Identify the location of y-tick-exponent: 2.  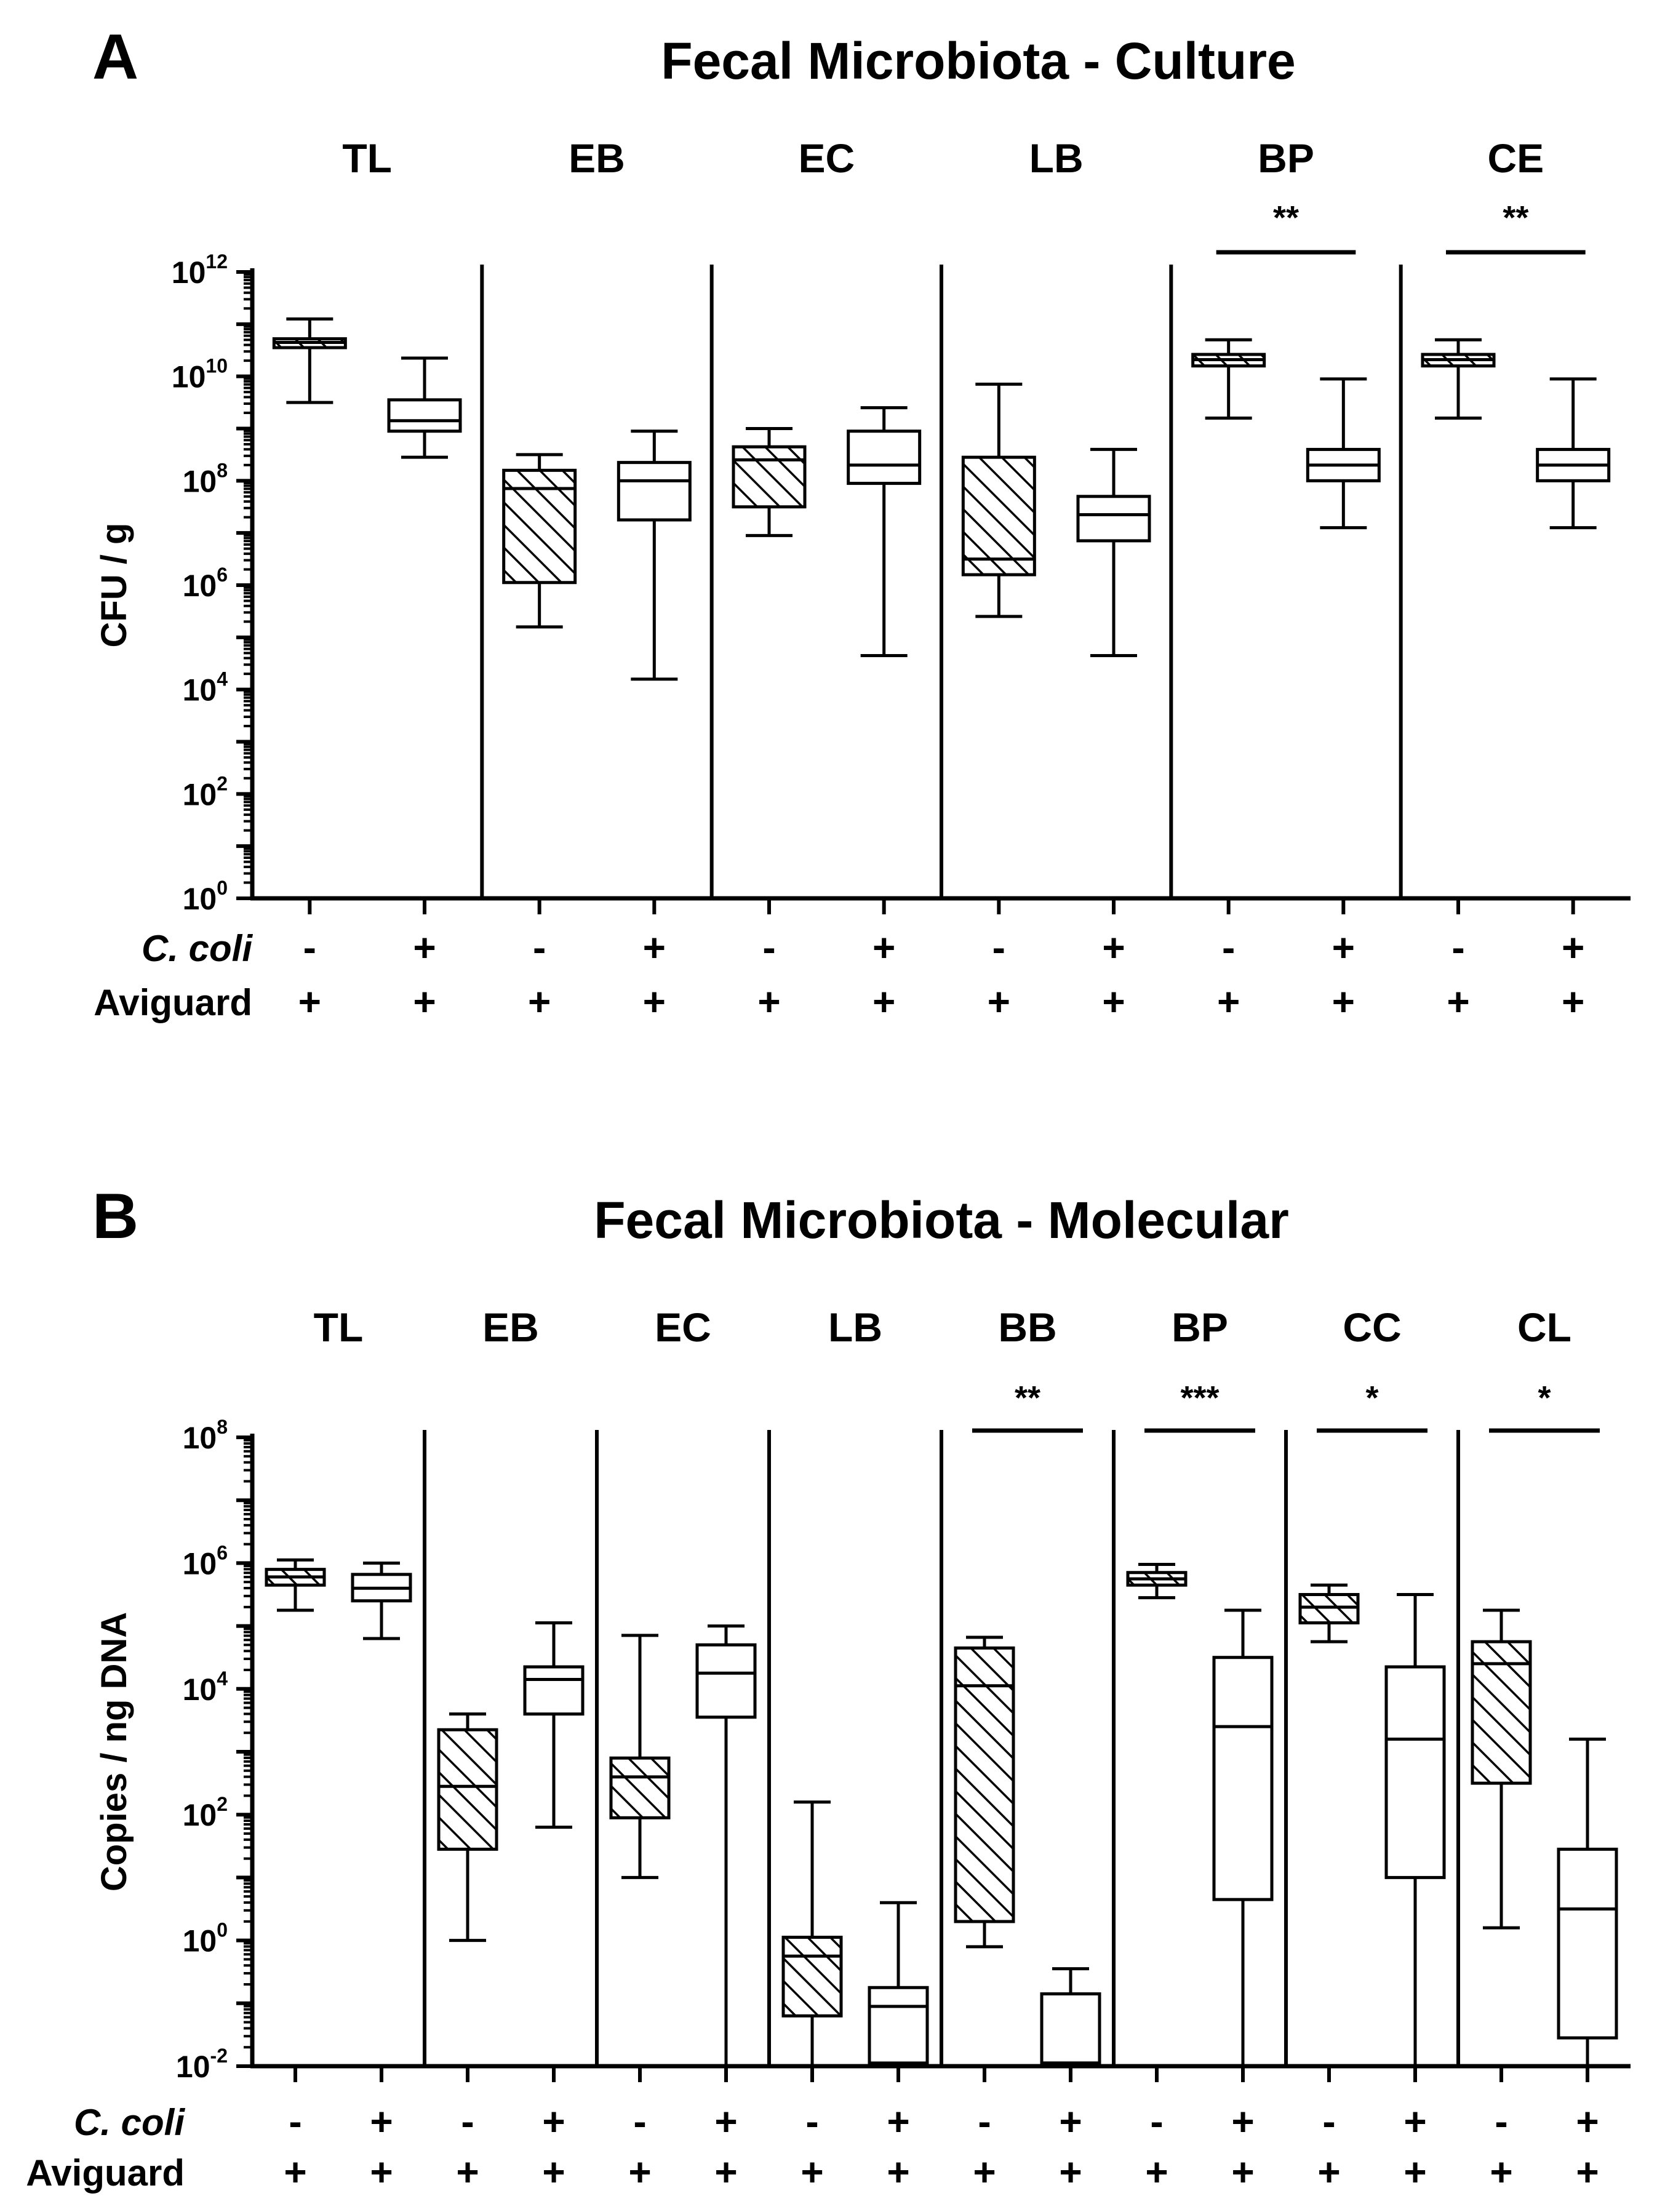
(223, 783).